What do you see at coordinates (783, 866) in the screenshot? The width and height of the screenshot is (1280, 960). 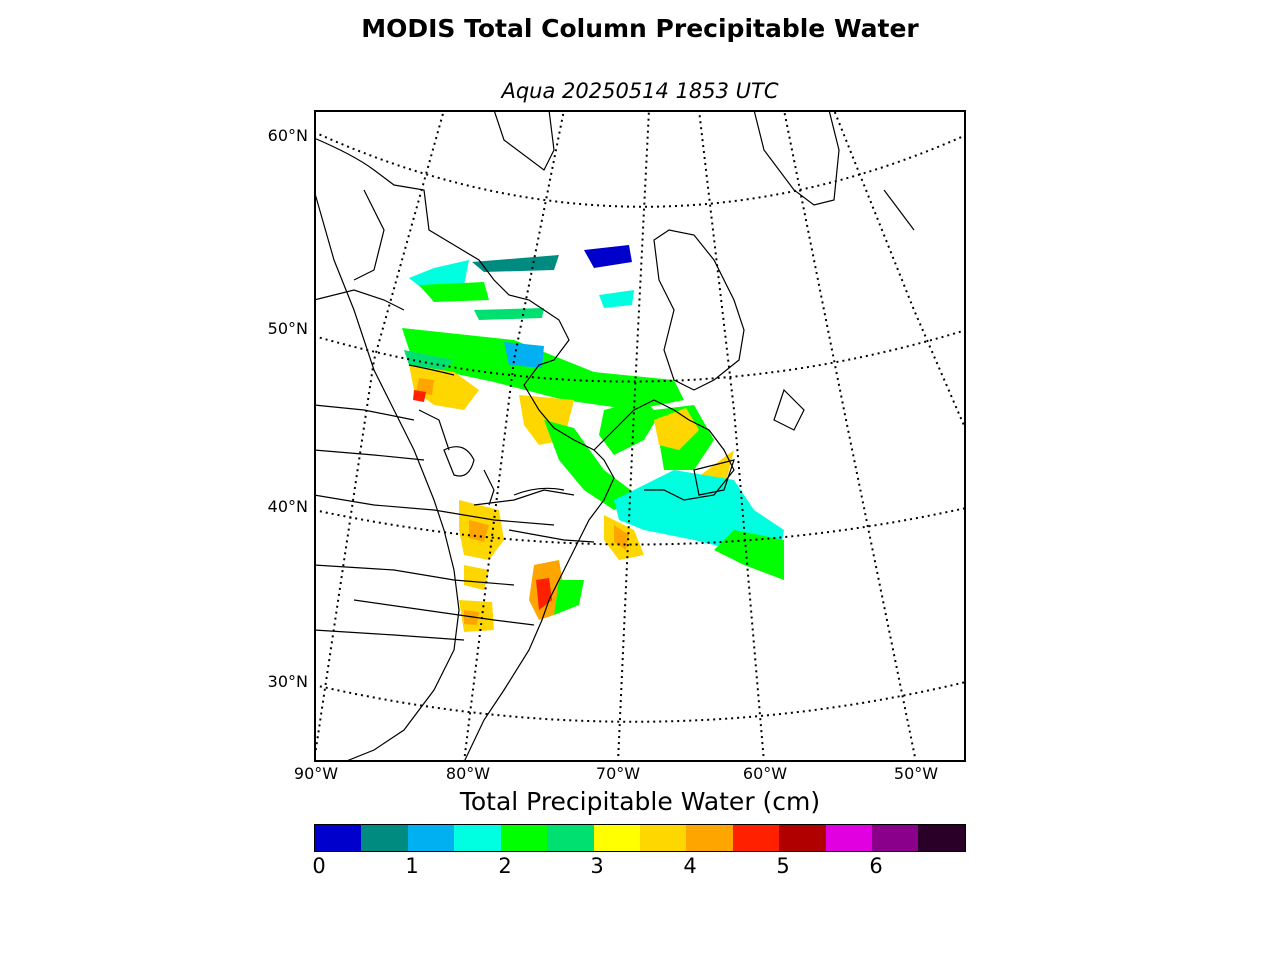 I see `colorbar-tick-5: 5` at bounding box center [783, 866].